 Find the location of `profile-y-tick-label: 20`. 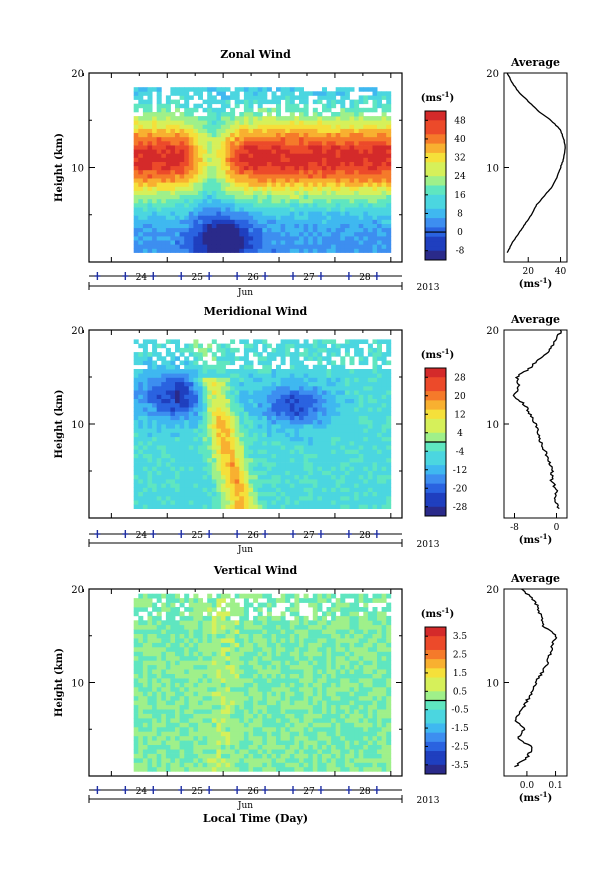

profile-y-tick-label: 20 is located at coordinates (492, 74).